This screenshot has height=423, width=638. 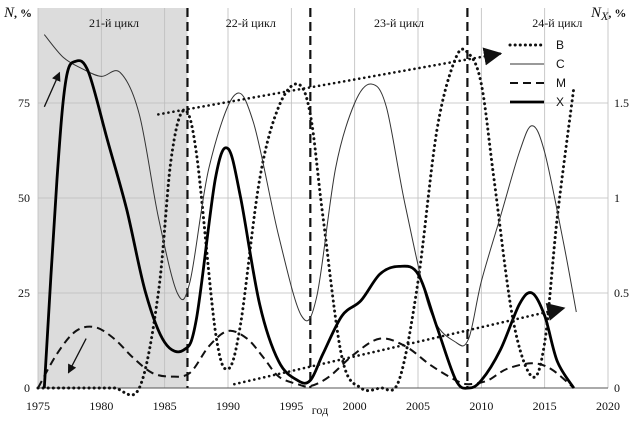 What do you see at coordinates (561, 83) in the screenshot?
I see `legend-label-m: M` at bounding box center [561, 83].